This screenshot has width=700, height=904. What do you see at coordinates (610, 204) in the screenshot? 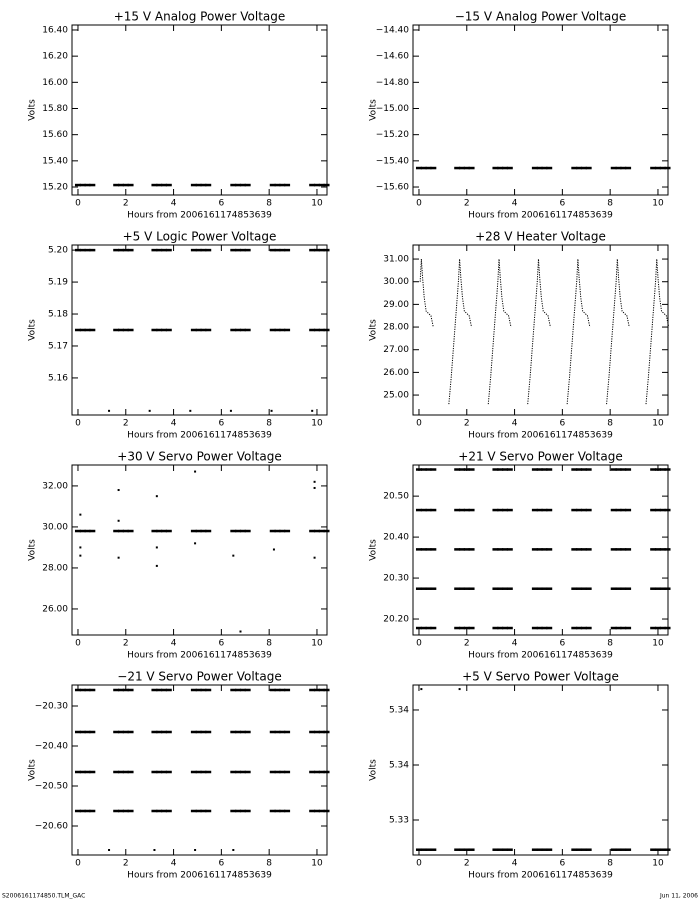
I see `x-tick-label: 8` at bounding box center [610, 204].